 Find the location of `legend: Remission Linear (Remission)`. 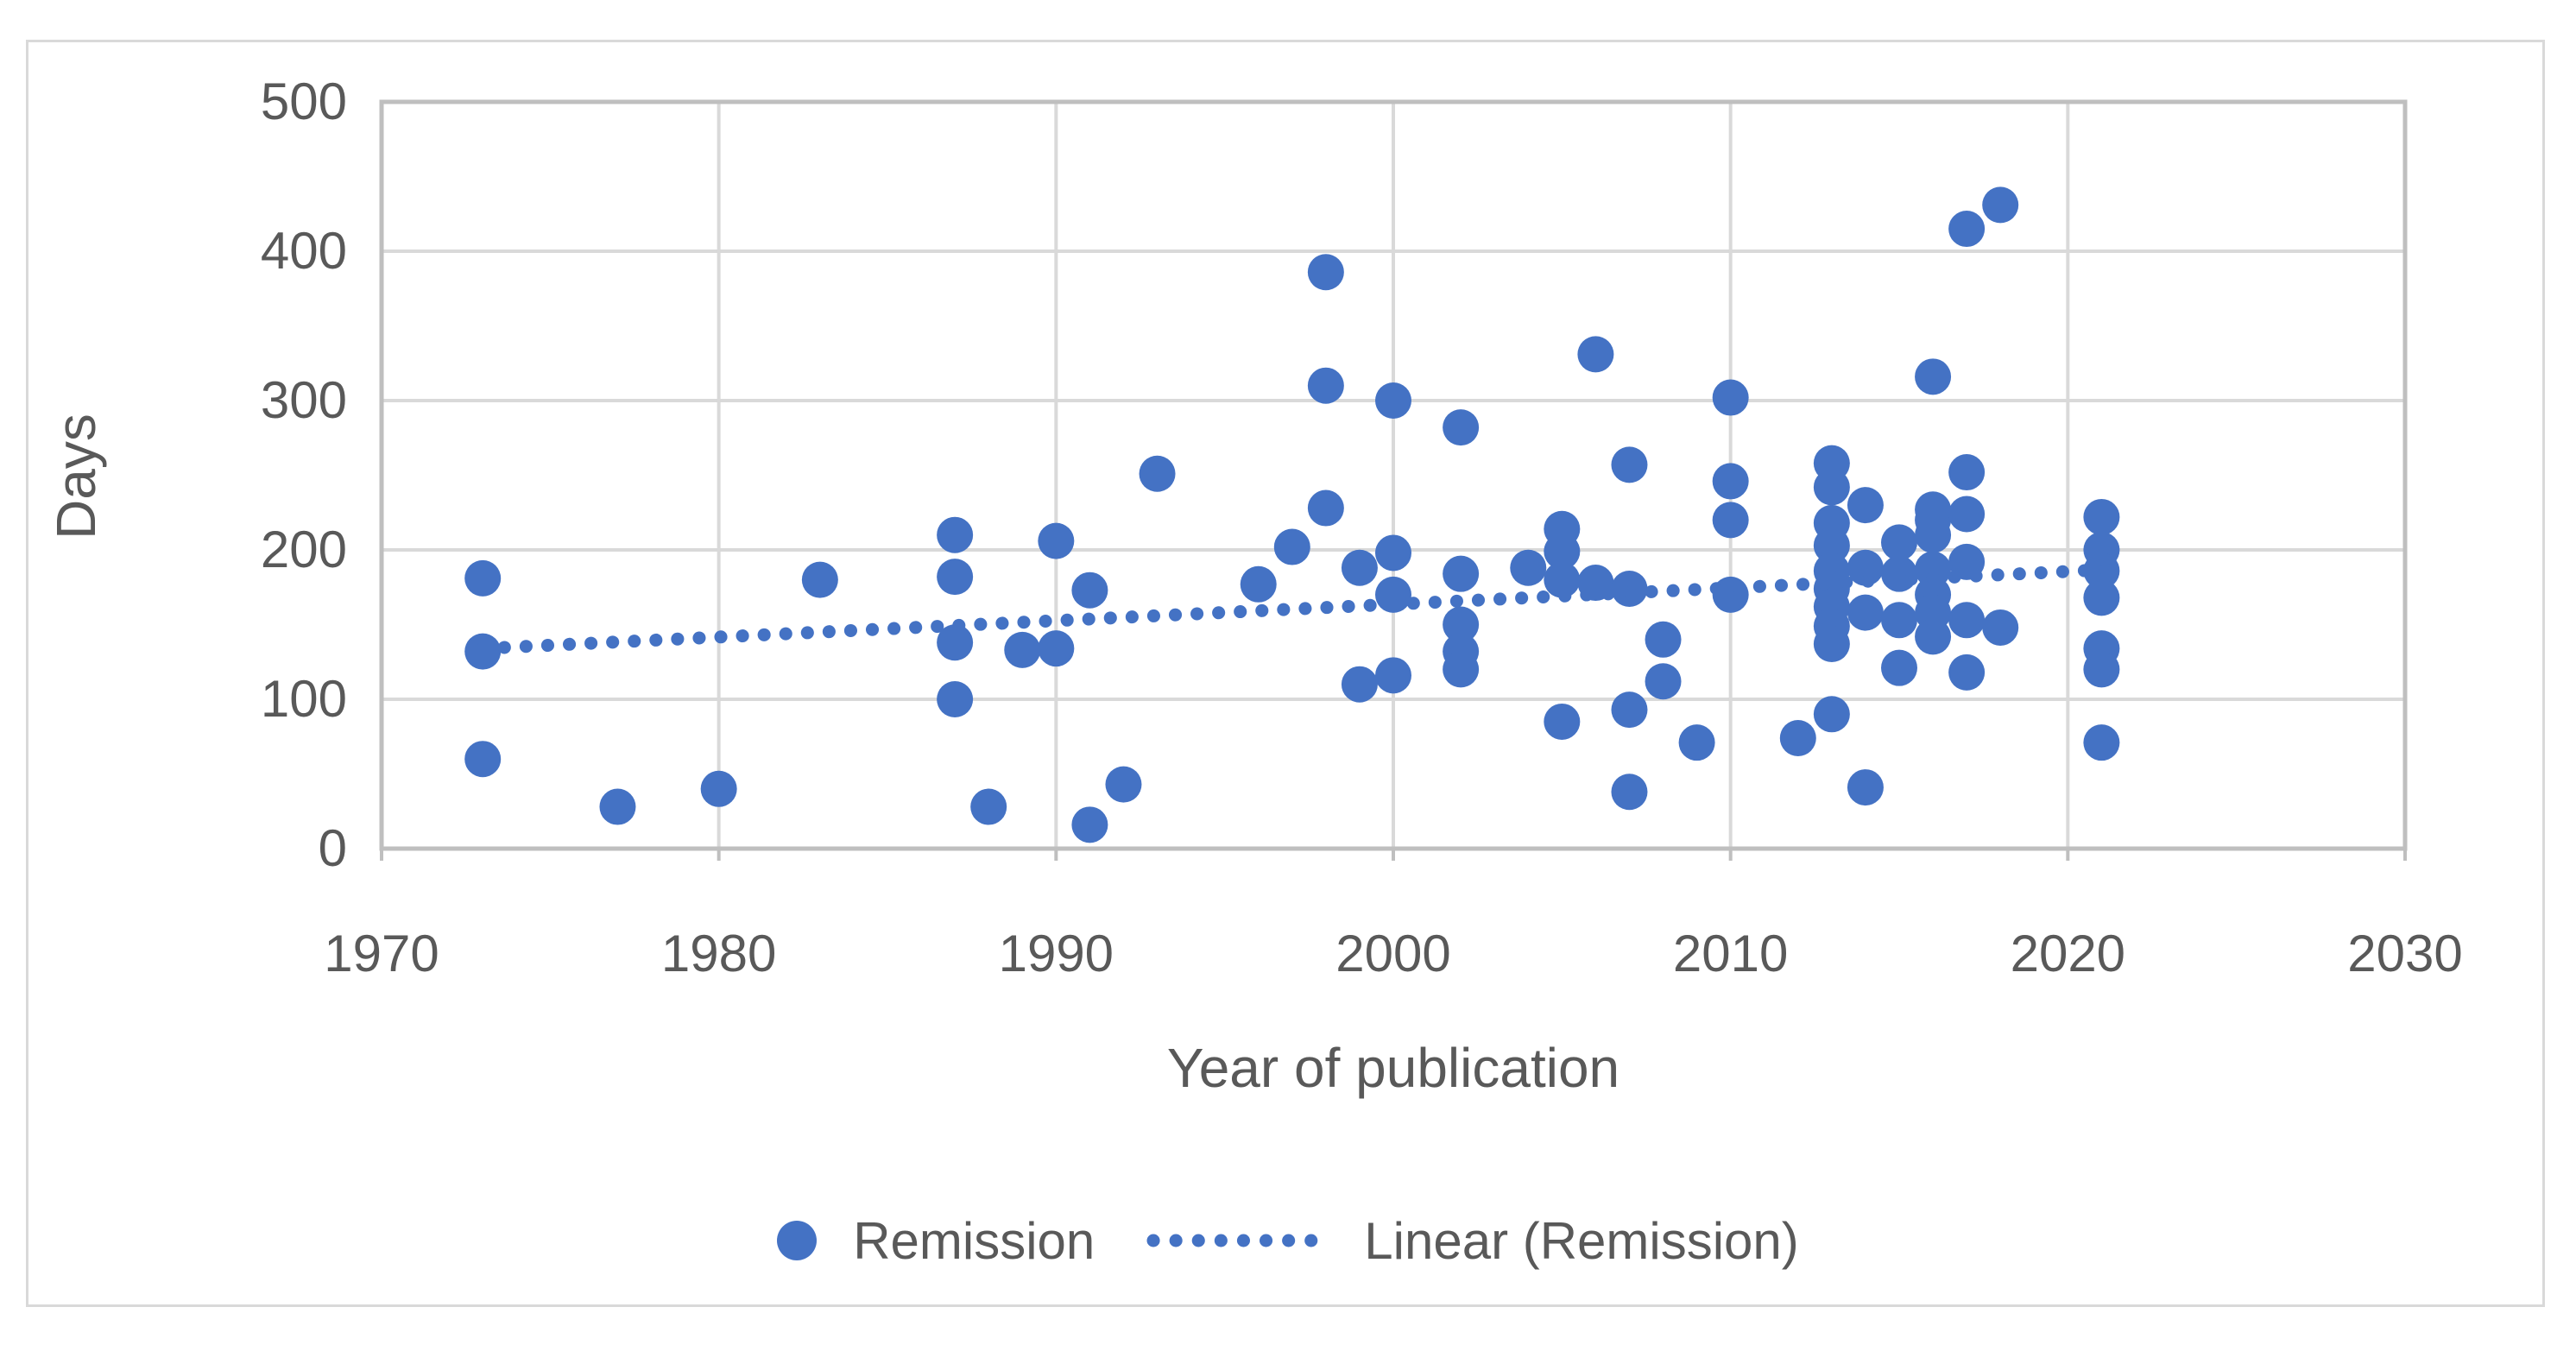

legend: Remission Linear (Remission) is located at coordinates (1288, 1241).